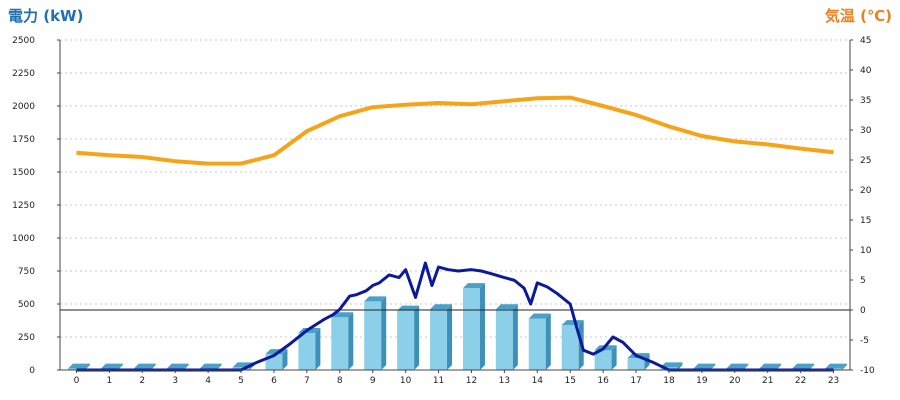  I want to click on x-tick-label: 4, so click(208, 381).